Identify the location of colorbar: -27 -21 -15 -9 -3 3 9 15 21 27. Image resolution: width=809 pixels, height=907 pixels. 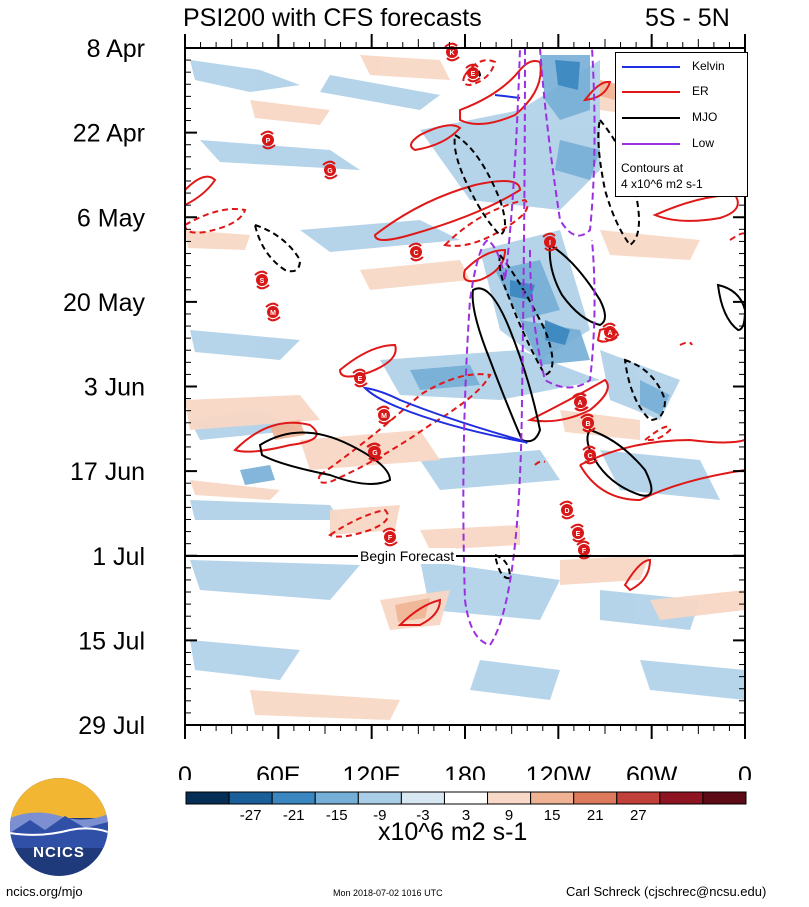
(466, 806).